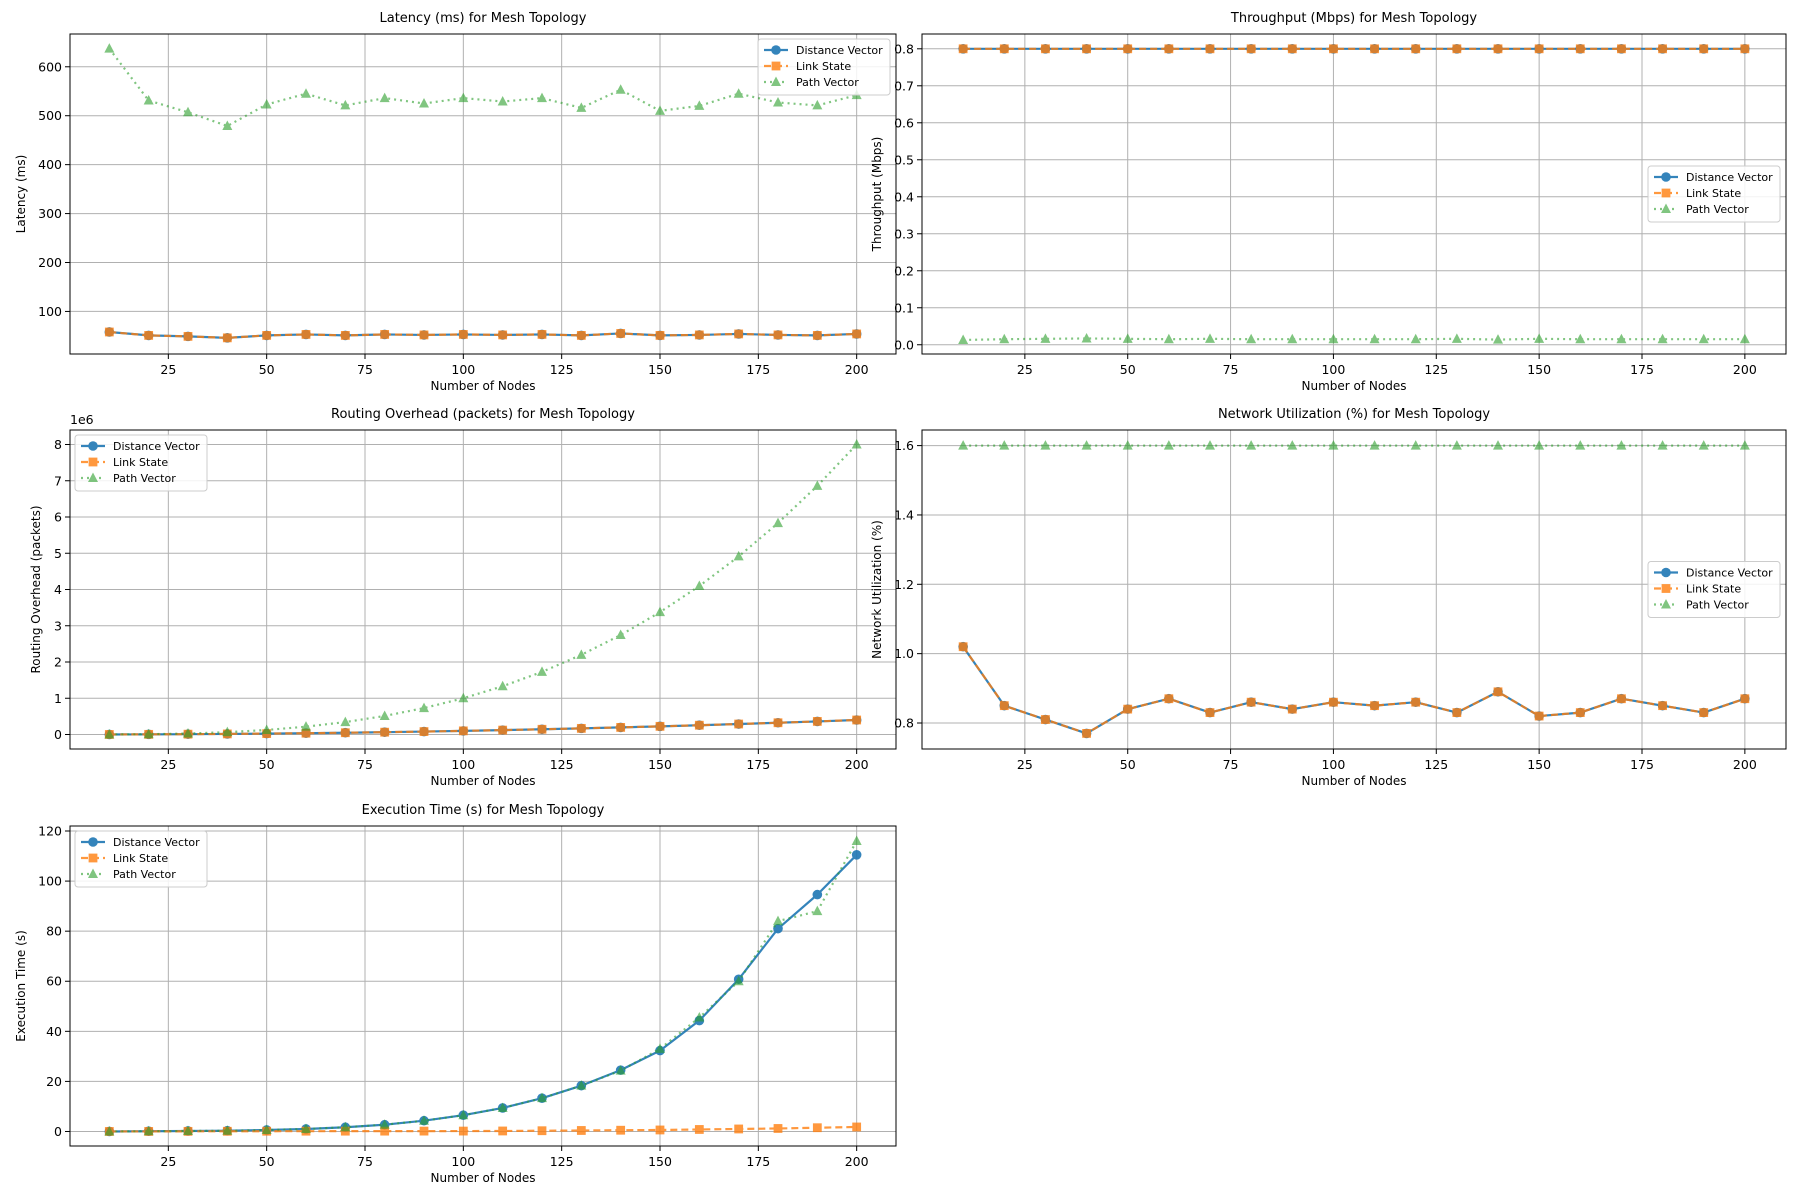 Image resolution: width=1800 pixels, height=1200 pixels. Describe the element at coordinates (50, 66) in the screenshot. I see `y-tick-label: 600` at that location.